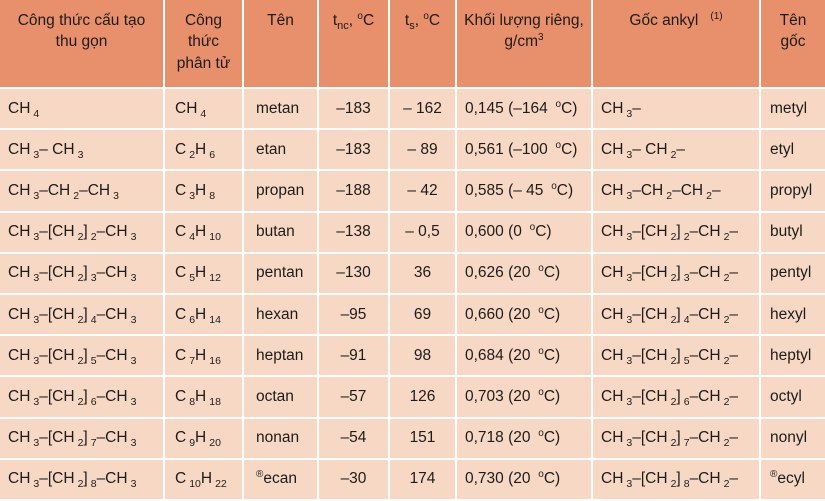 This screenshot has width=825, height=501. What do you see at coordinates (82, 109) in the screenshot?
I see `cell-r0-c0: CH 4` at bounding box center [82, 109].